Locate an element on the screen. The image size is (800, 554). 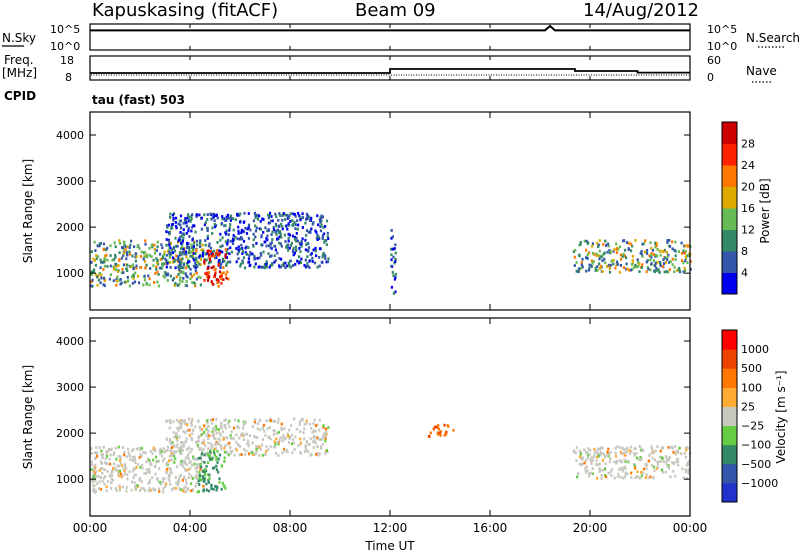
frequency-series is located at coordinates (390, 71).